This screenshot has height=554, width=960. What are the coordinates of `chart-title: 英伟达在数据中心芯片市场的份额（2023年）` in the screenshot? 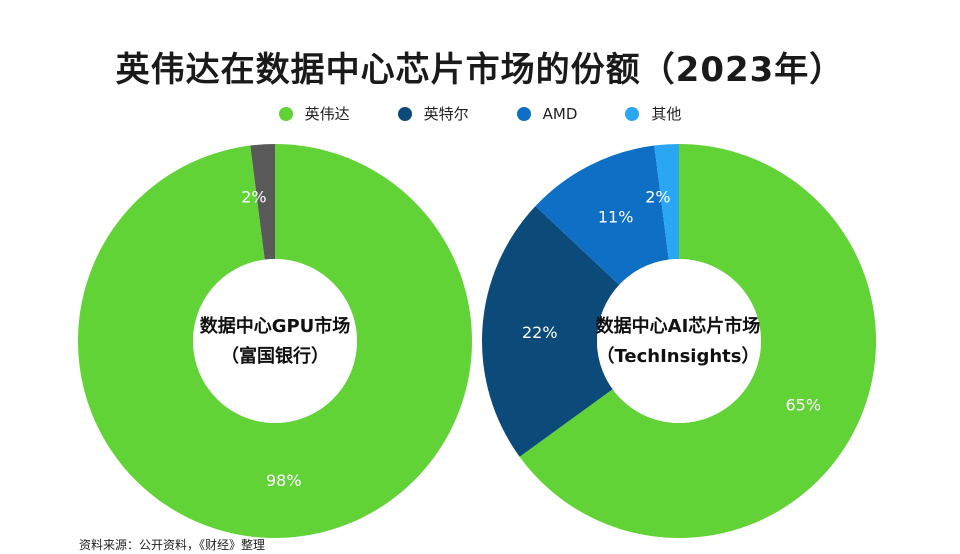 It's located at (480, 70).